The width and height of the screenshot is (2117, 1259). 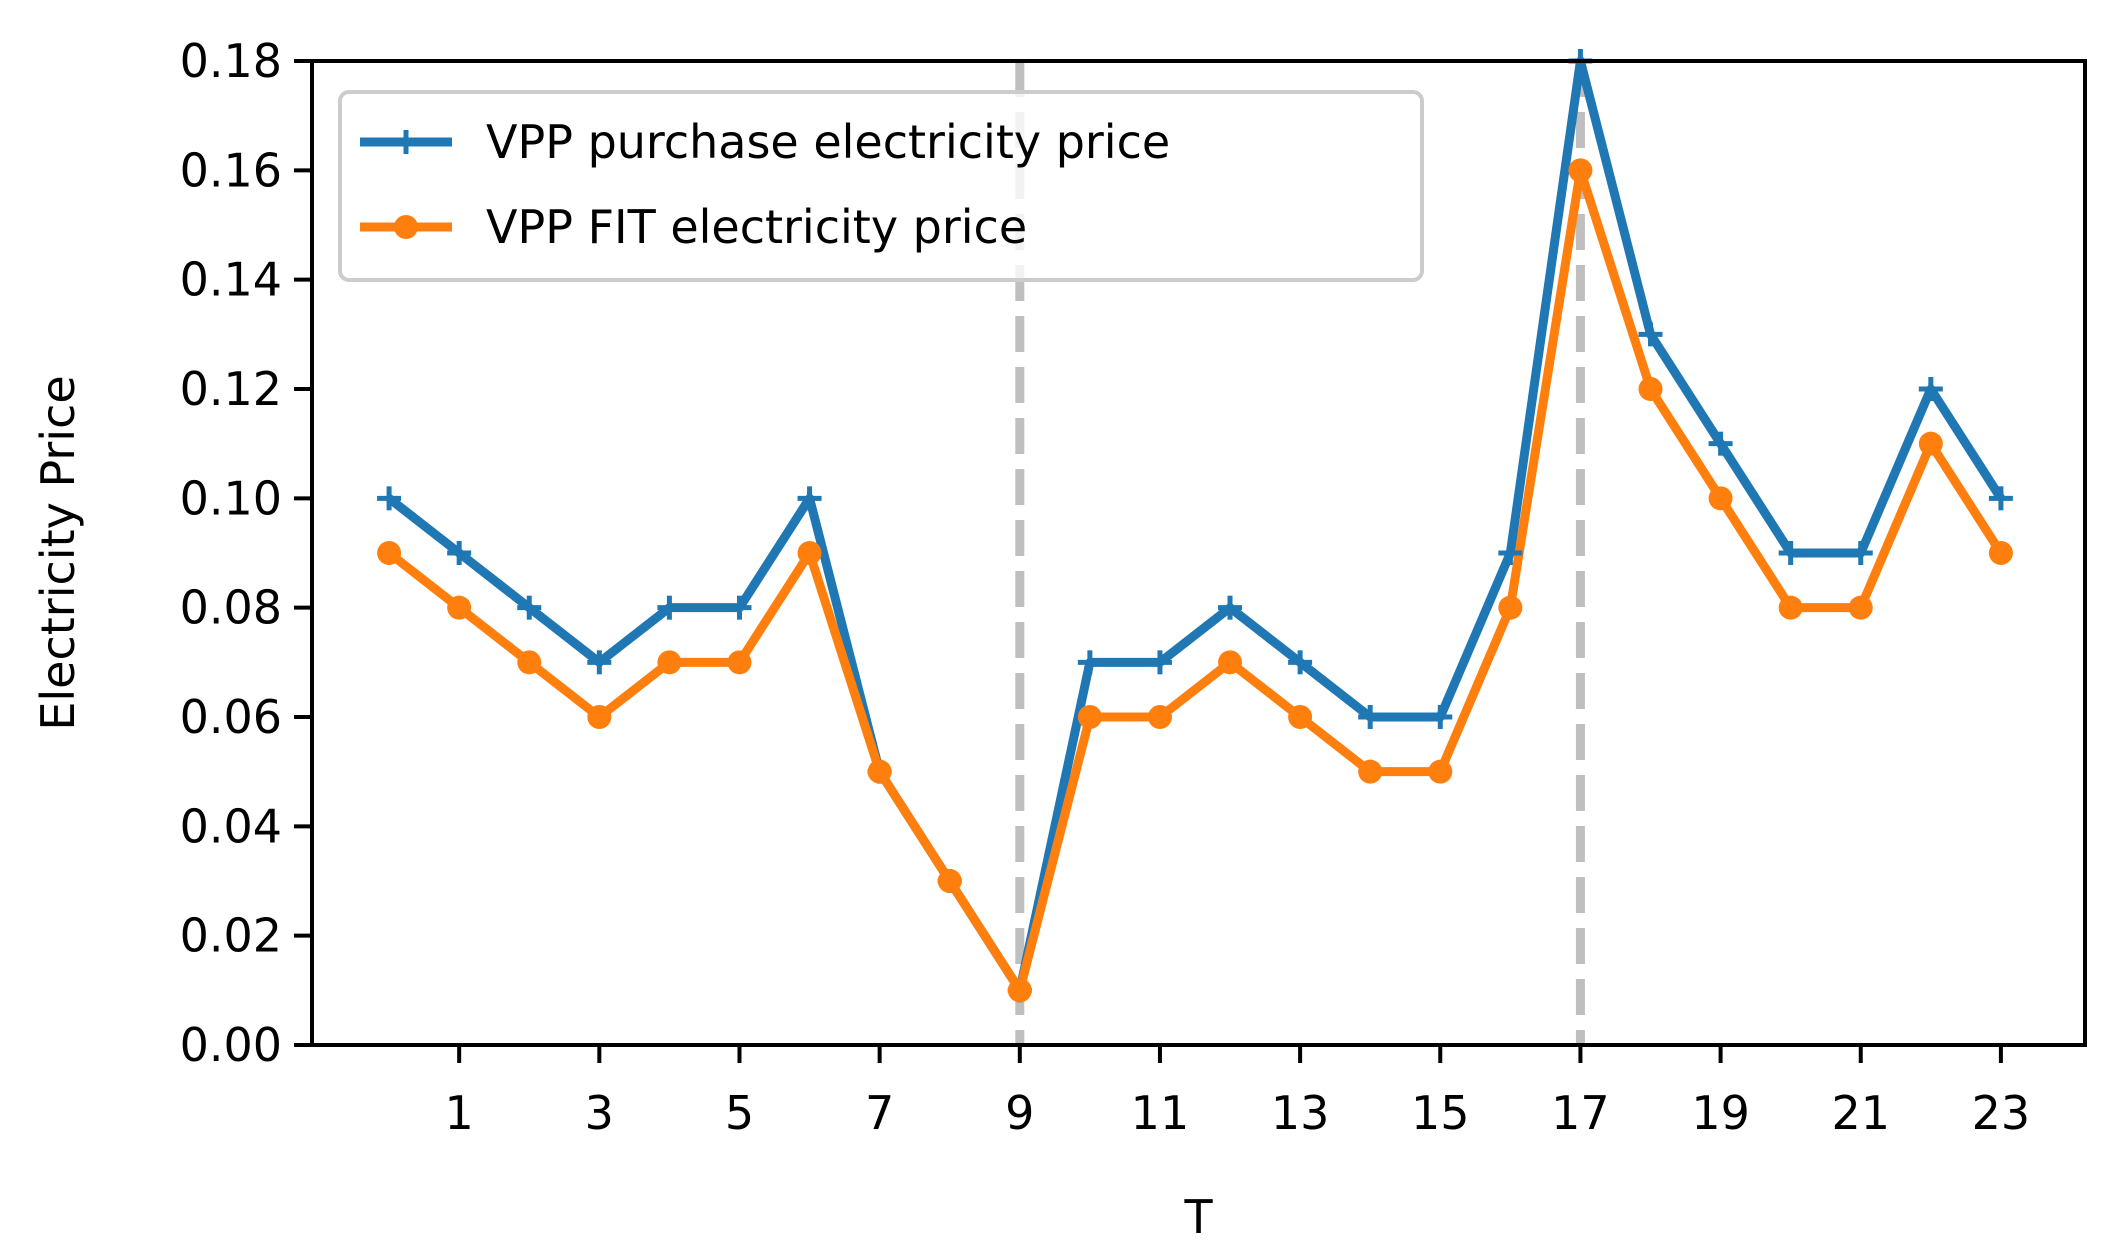 What do you see at coordinates (739, 1113) in the screenshot?
I see `x-tick-label: 5` at bounding box center [739, 1113].